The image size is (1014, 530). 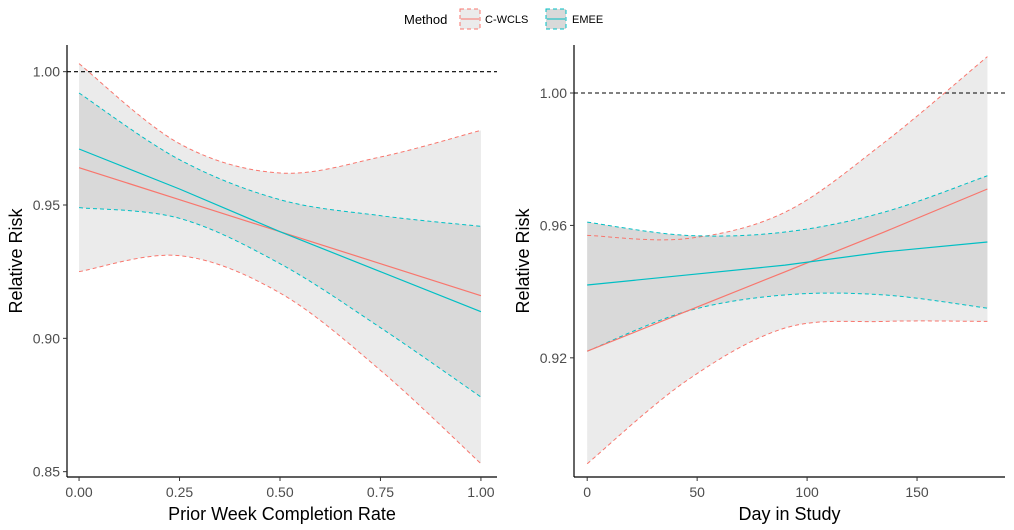 I want to click on y-tick-label: 0.92, so click(x=553, y=358).